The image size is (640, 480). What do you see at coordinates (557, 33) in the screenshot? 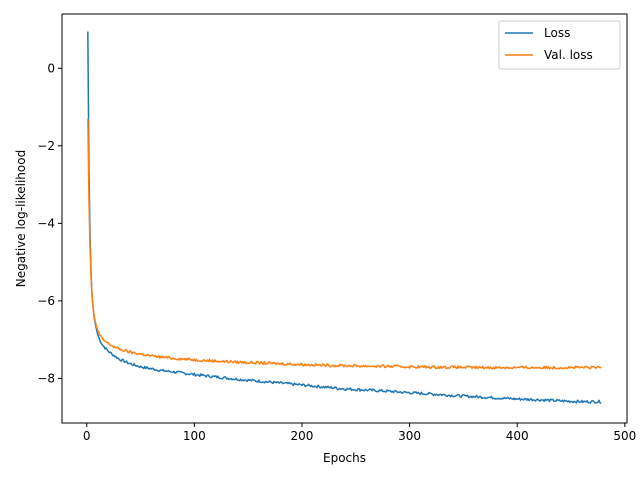
I see `legend-label-loss: Loss` at bounding box center [557, 33].